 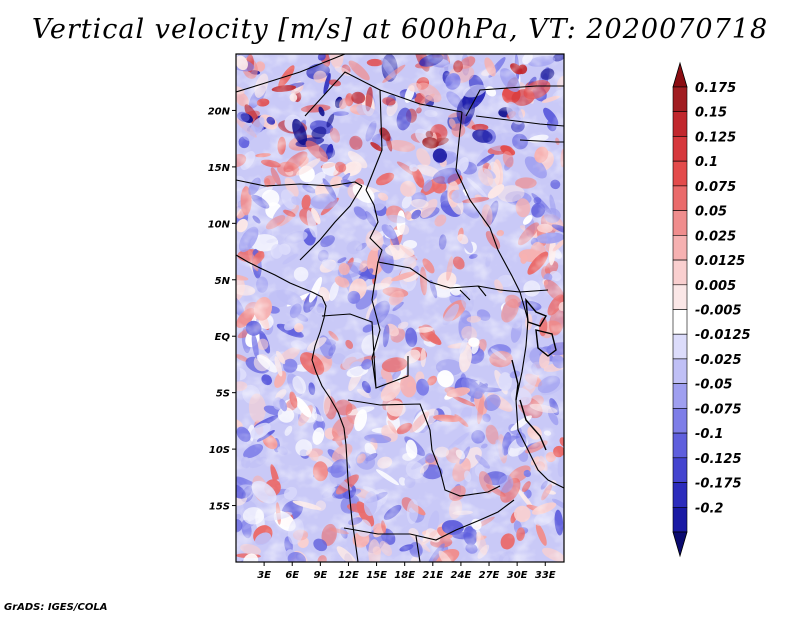 I want to click on colorbar-label: 0.05, so click(x=711, y=212).